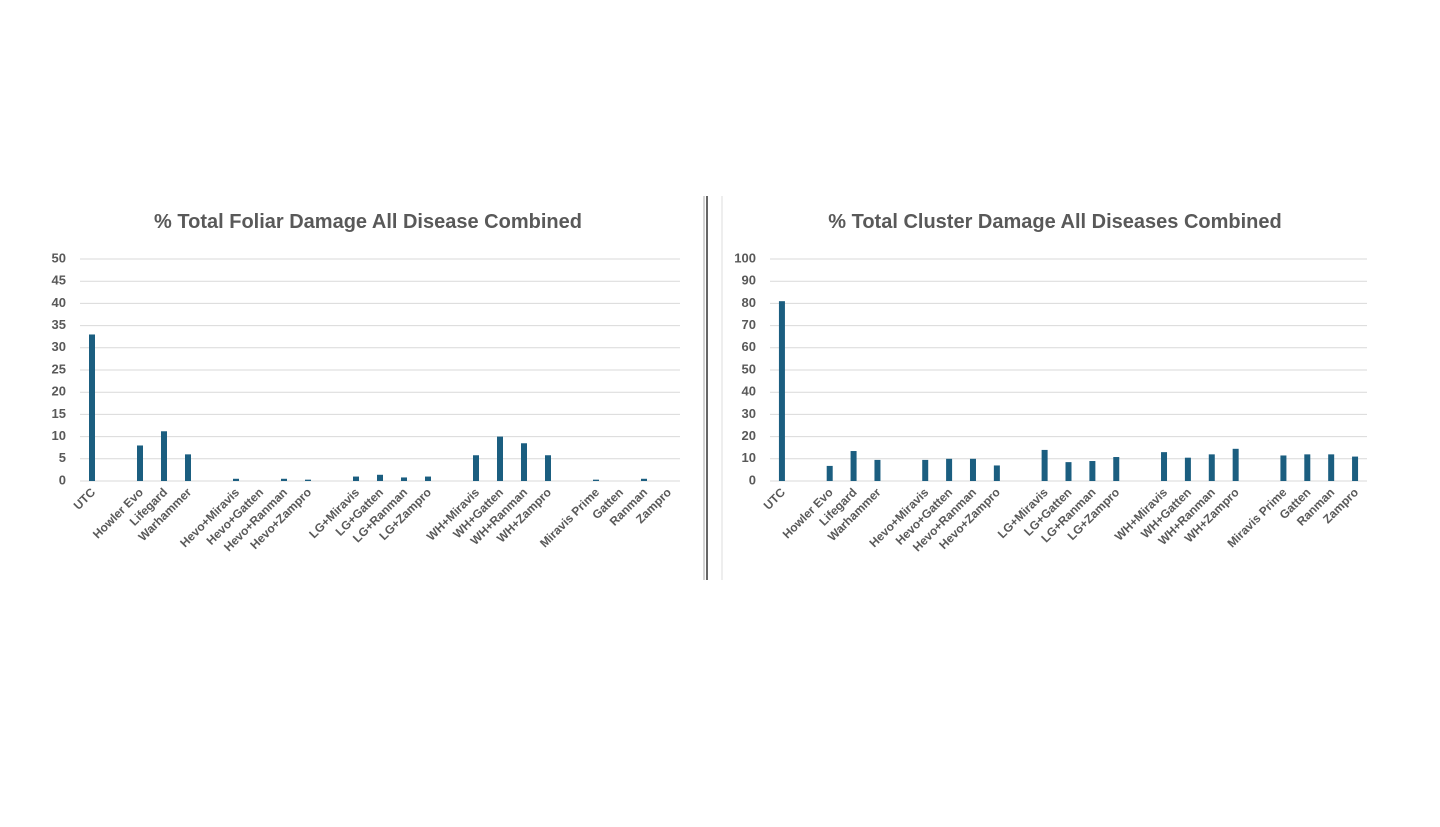 The width and height of the screenshot is (1440, 827). What do you see at coordinates (745, 257) in the screenshot?
I see `y-tick-label: 100` at bounding box center [745, 257].